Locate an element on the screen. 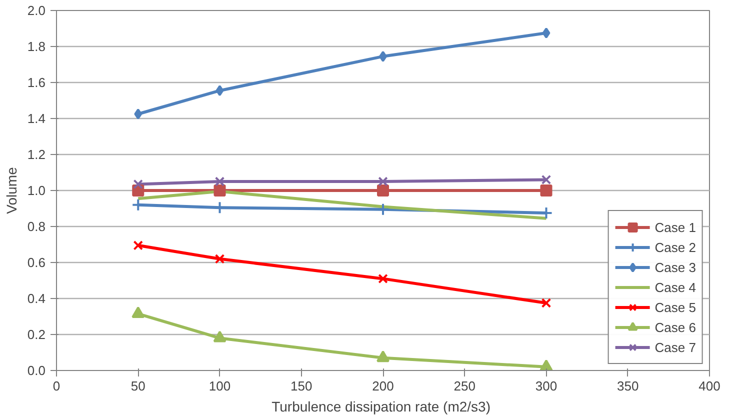  y-tick-label: 0.4 is located at coordinates (36, 298).